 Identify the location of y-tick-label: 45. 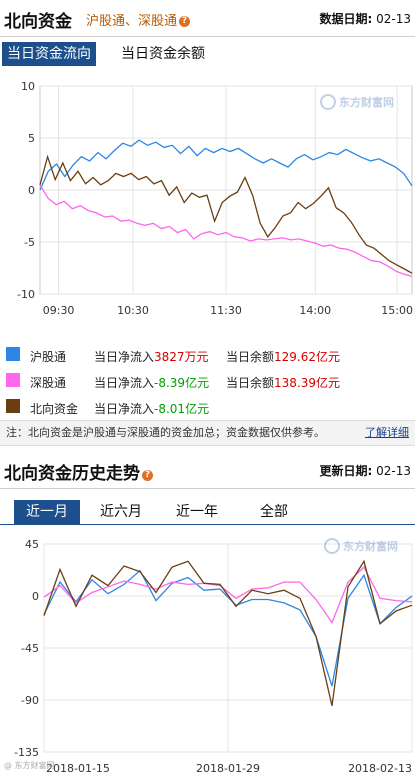
(32, 544).